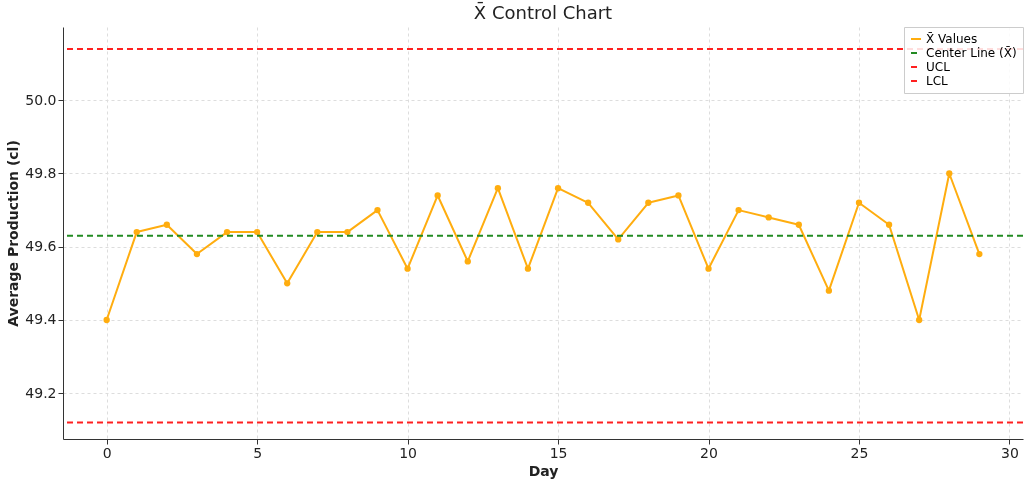 Image resolution: width=1031 pixels, height=485 pixels. I want to click on y-axis-title: Average Production (cl), so click(13, 233).